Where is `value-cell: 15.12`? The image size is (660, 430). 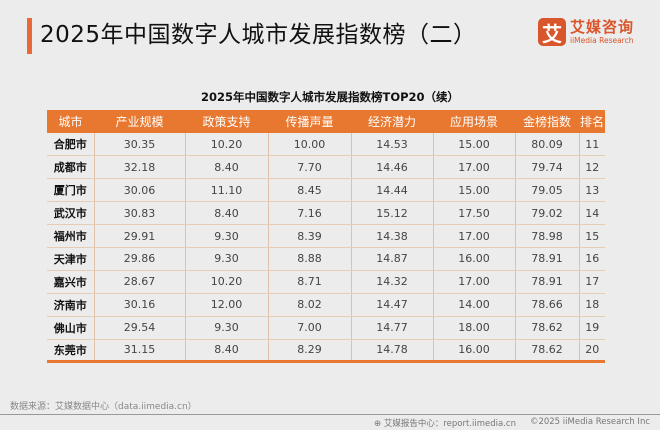
value-cell: 15.12 is located at coordinates (392, 213).